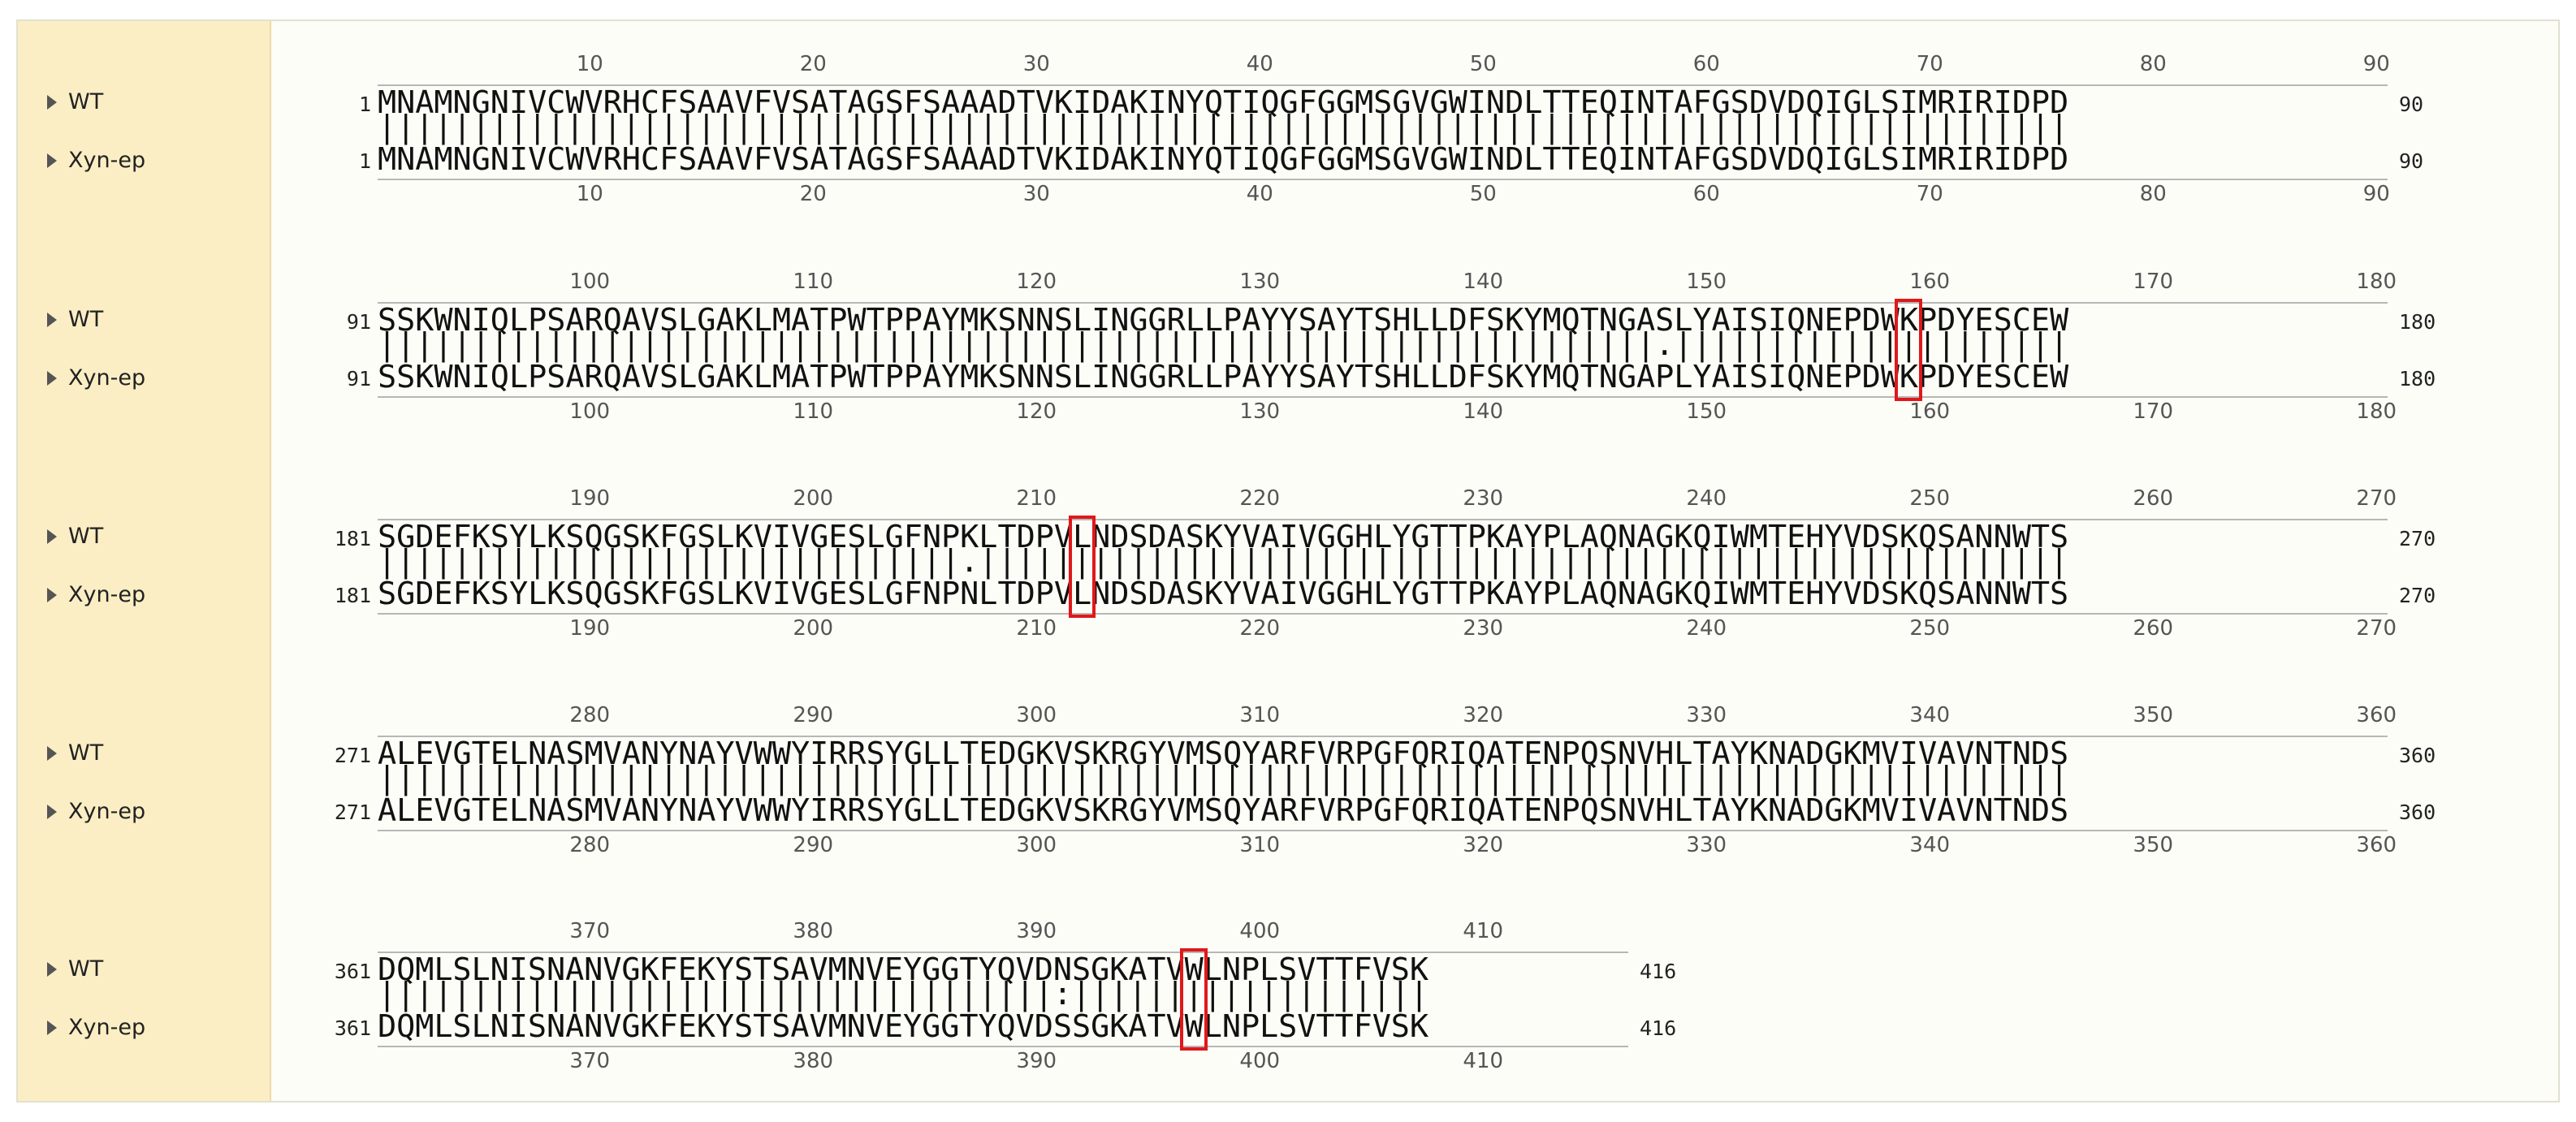 This screenshot has width=2576, height=1122. What do you see at coordinates (590, 628) in the screenshot?
I see `ruler-tick-label: 190` at bounding box center [590, 628].